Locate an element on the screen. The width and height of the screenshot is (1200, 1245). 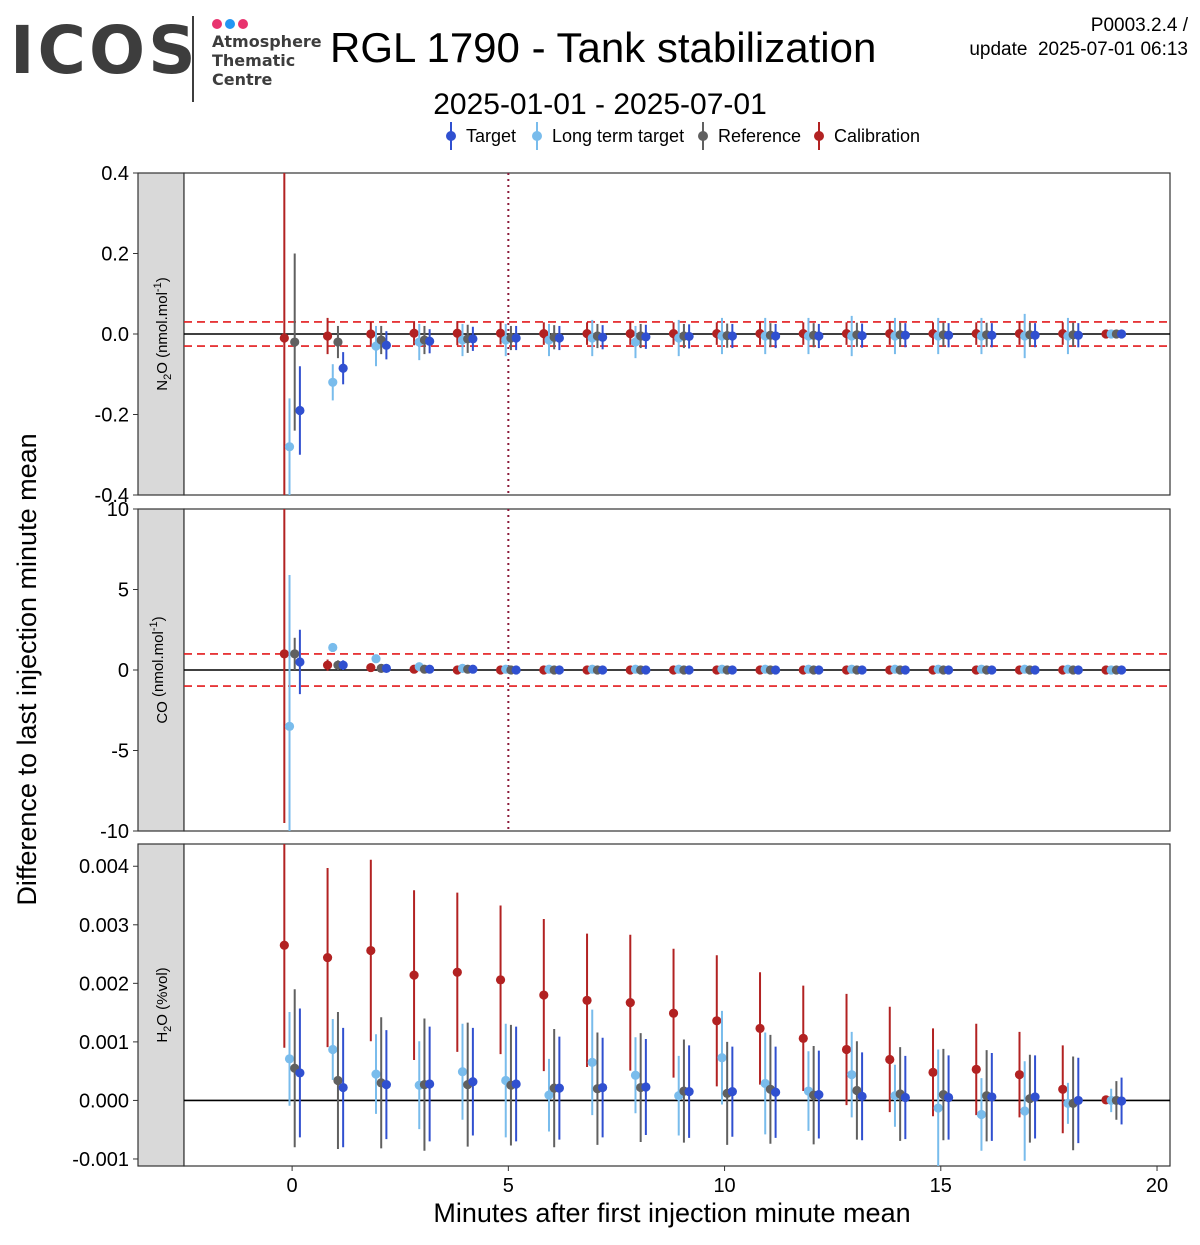
x-tick-label: 20 is located at coordinates (1157, 1186).